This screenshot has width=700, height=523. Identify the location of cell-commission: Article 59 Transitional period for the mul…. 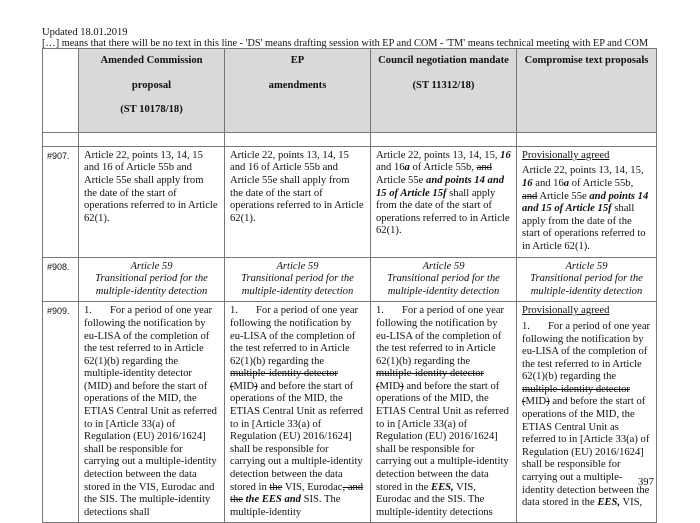
(151, 279).